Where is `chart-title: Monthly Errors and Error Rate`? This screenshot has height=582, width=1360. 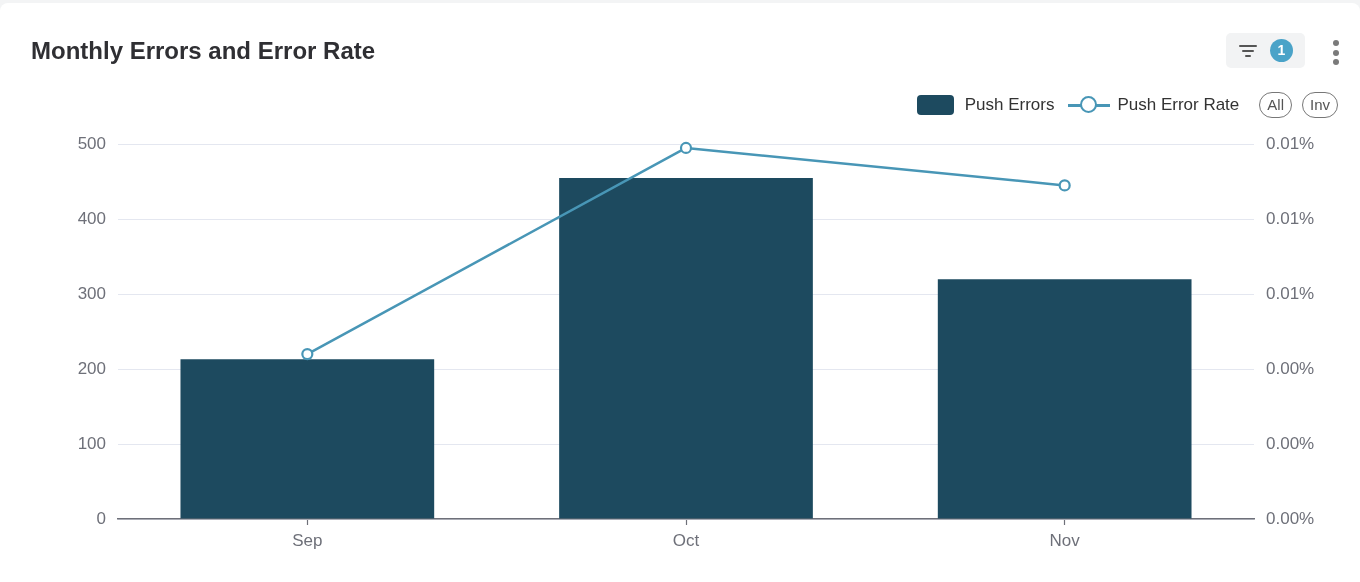 chart-title: Monthly Errors and Error Rate is located at coordinates (203, 51).